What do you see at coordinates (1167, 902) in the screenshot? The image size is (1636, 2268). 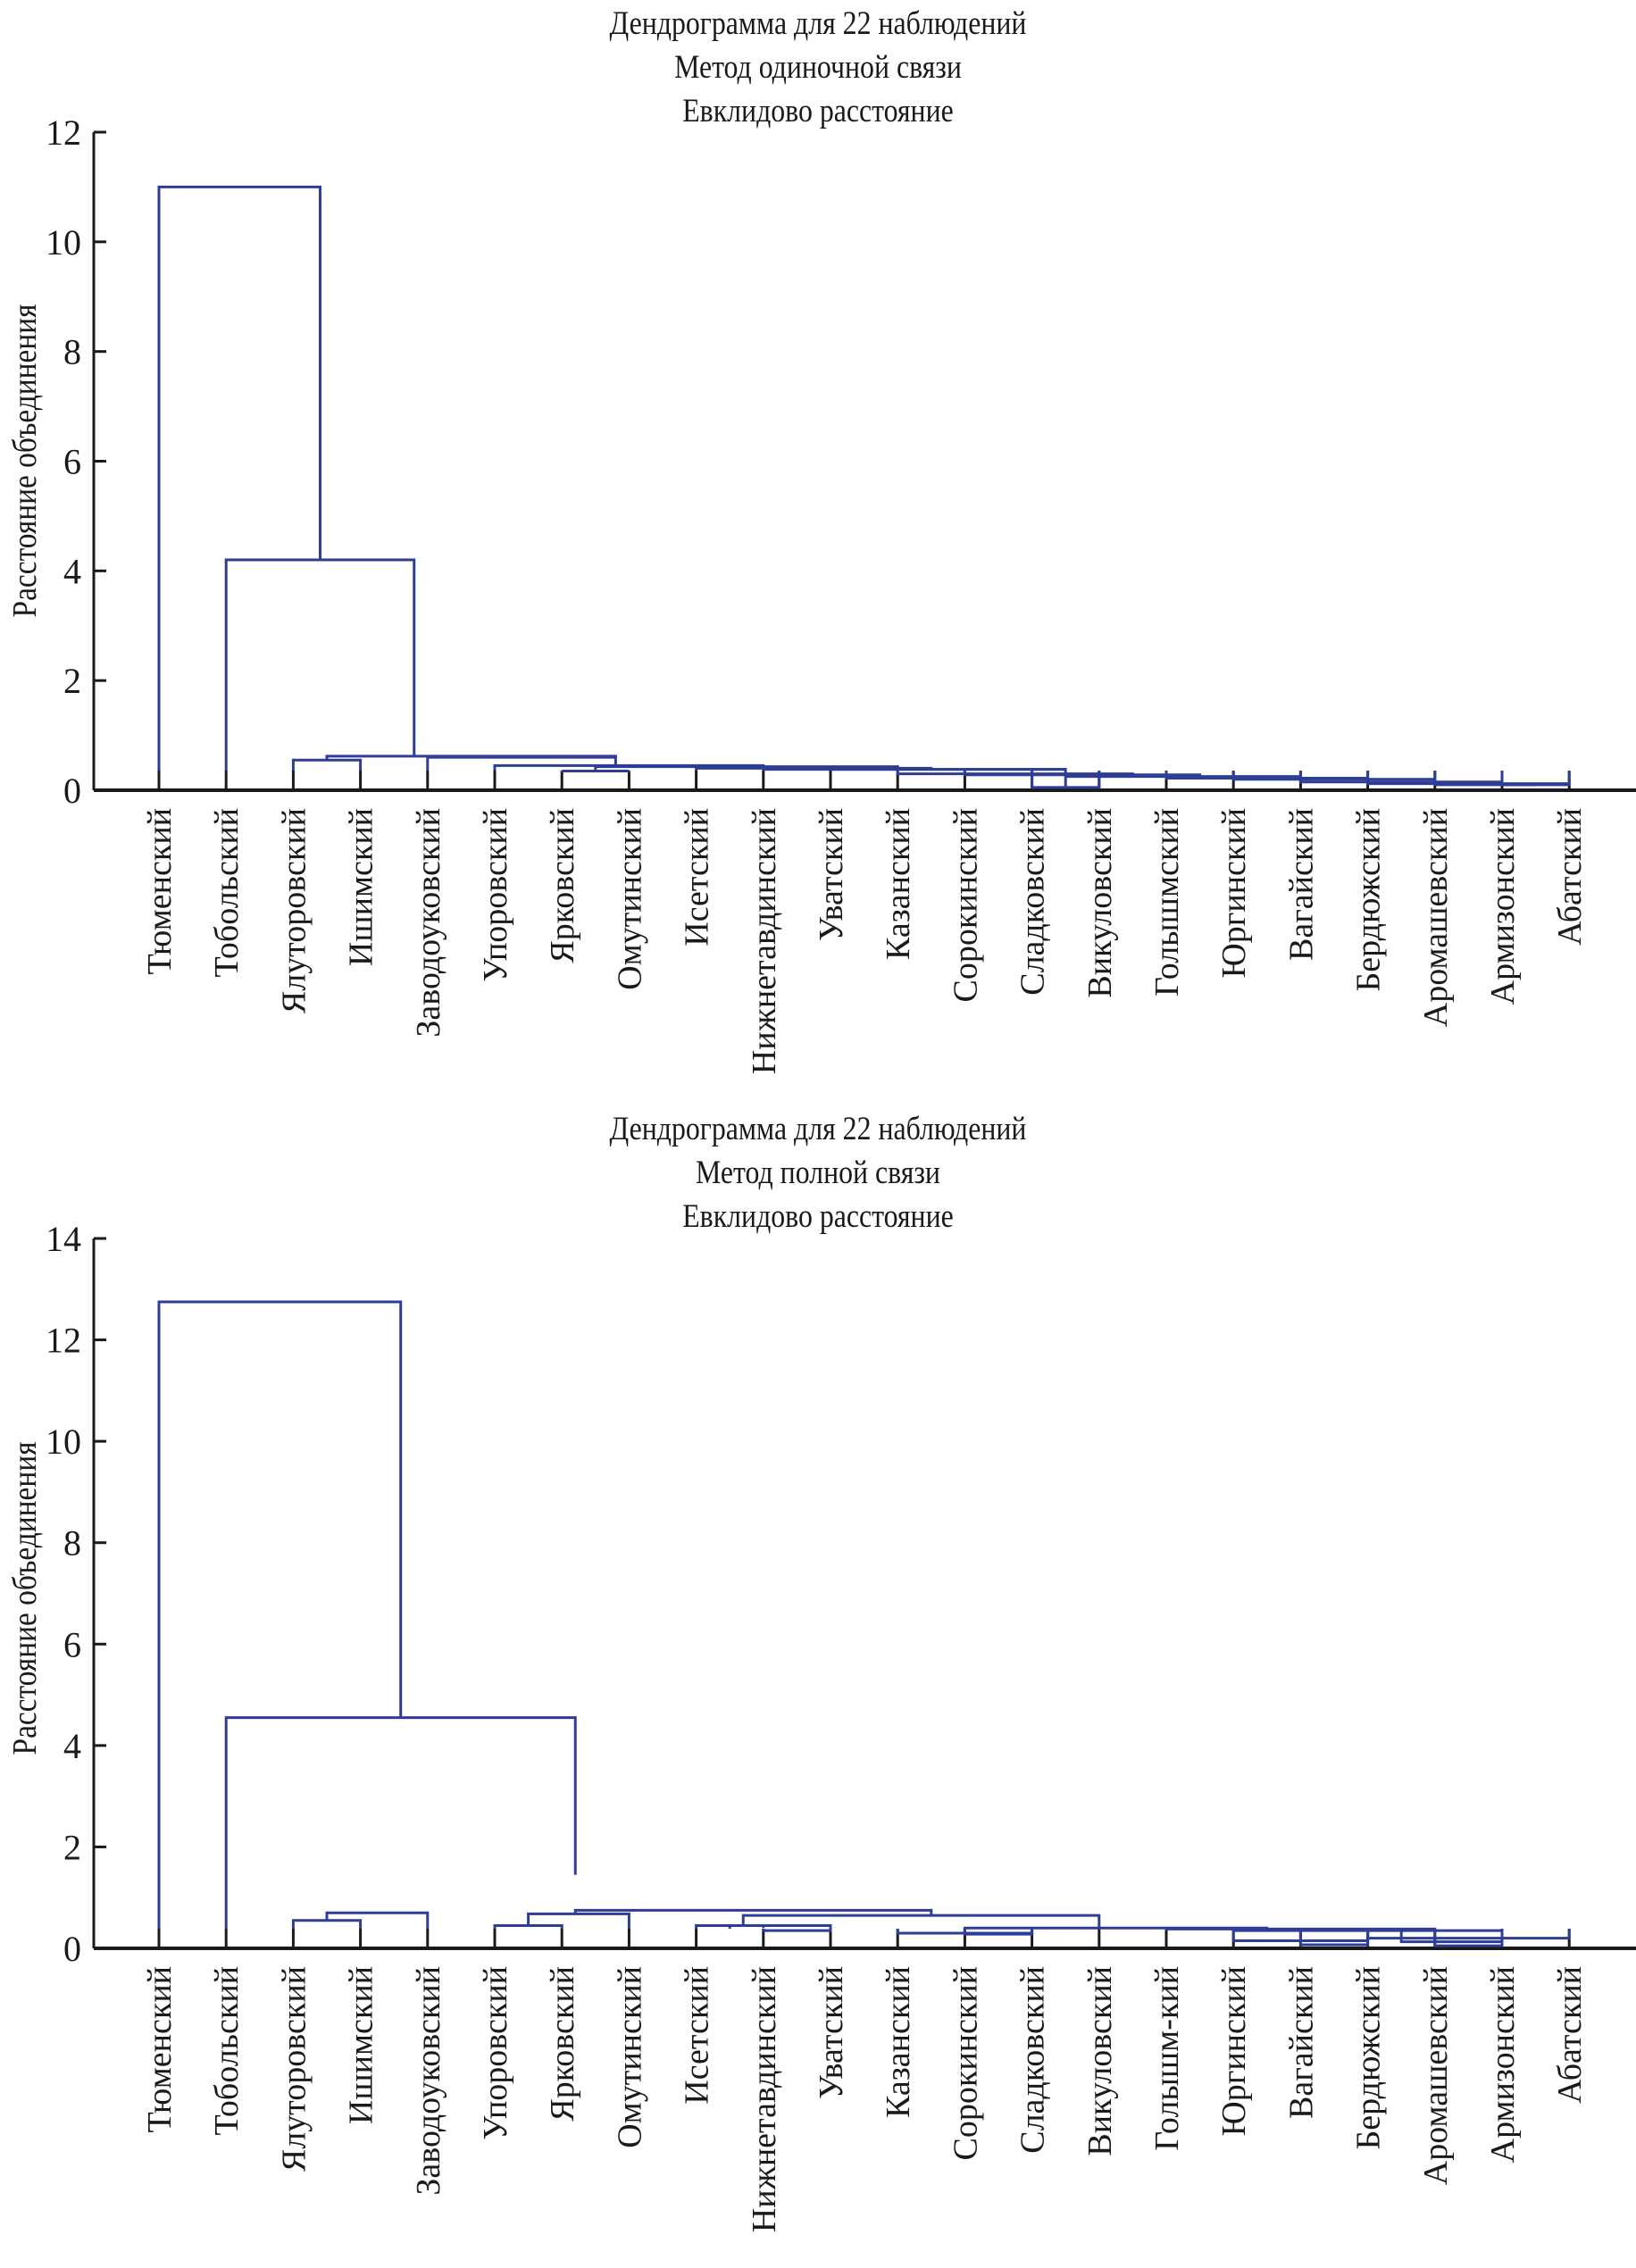 I see `leaf-label: Голышмский` at bounding box center [1167, 902].